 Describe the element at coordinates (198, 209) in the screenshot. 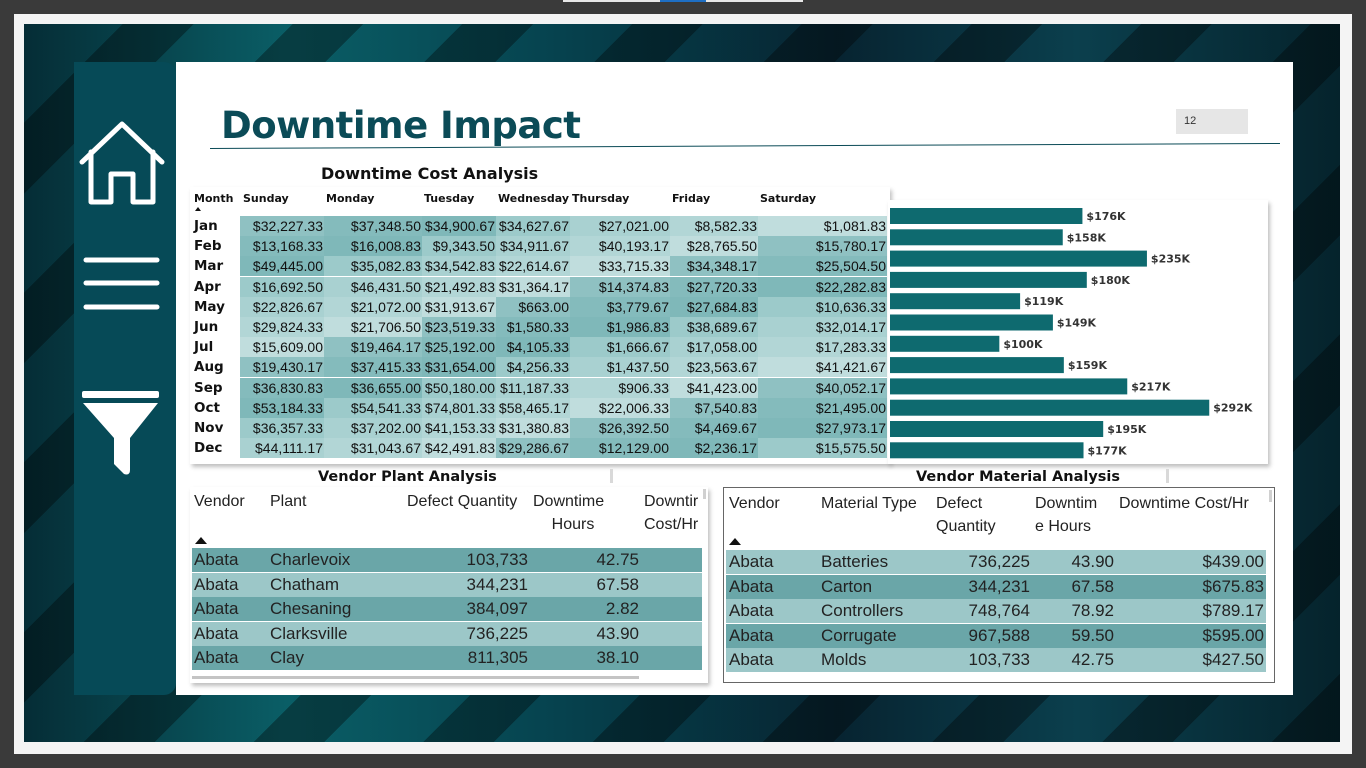

I see `month-sort-arrow-icon` at that location.